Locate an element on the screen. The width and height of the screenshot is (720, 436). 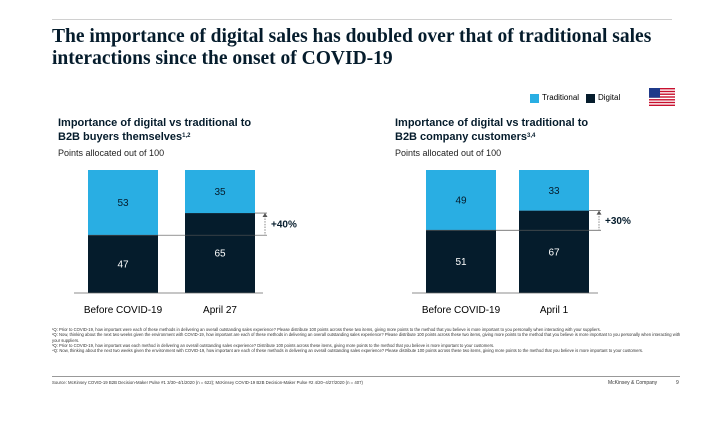
chart-1-subtitle: Points allocated out of 100 is located at coordinates (111, 153).